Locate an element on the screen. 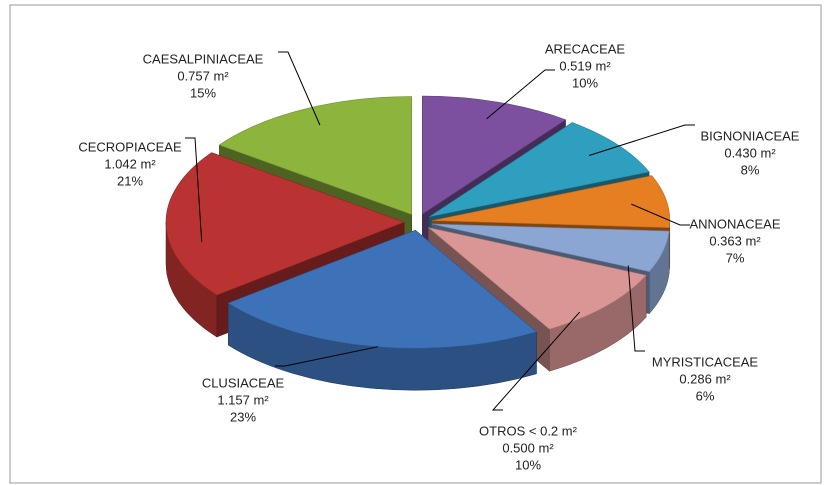 The image size is (832, 485). slice-label-name: CLUSIACEAE is located at coordinates (243, 382).